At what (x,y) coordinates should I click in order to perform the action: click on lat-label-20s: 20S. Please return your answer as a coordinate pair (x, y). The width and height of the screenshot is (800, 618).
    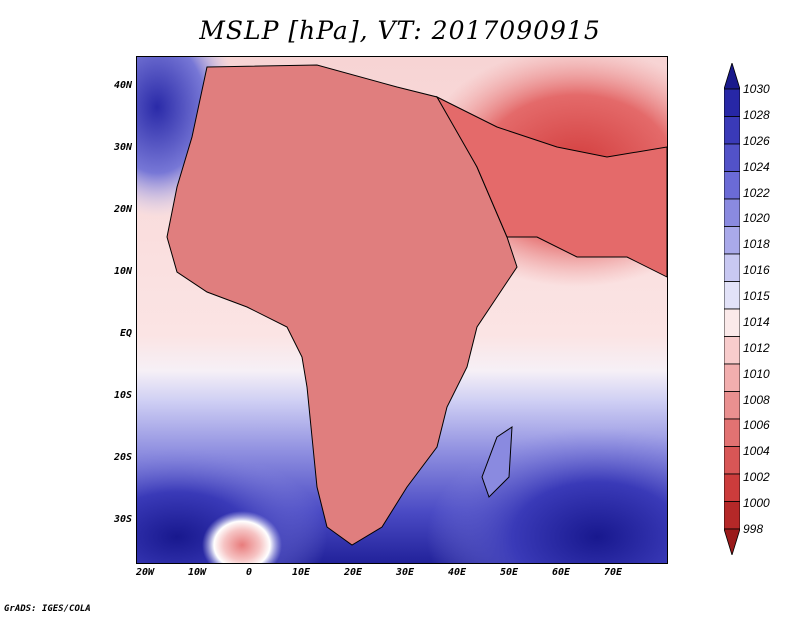
    Looking at the image, I should click on (122, 457).